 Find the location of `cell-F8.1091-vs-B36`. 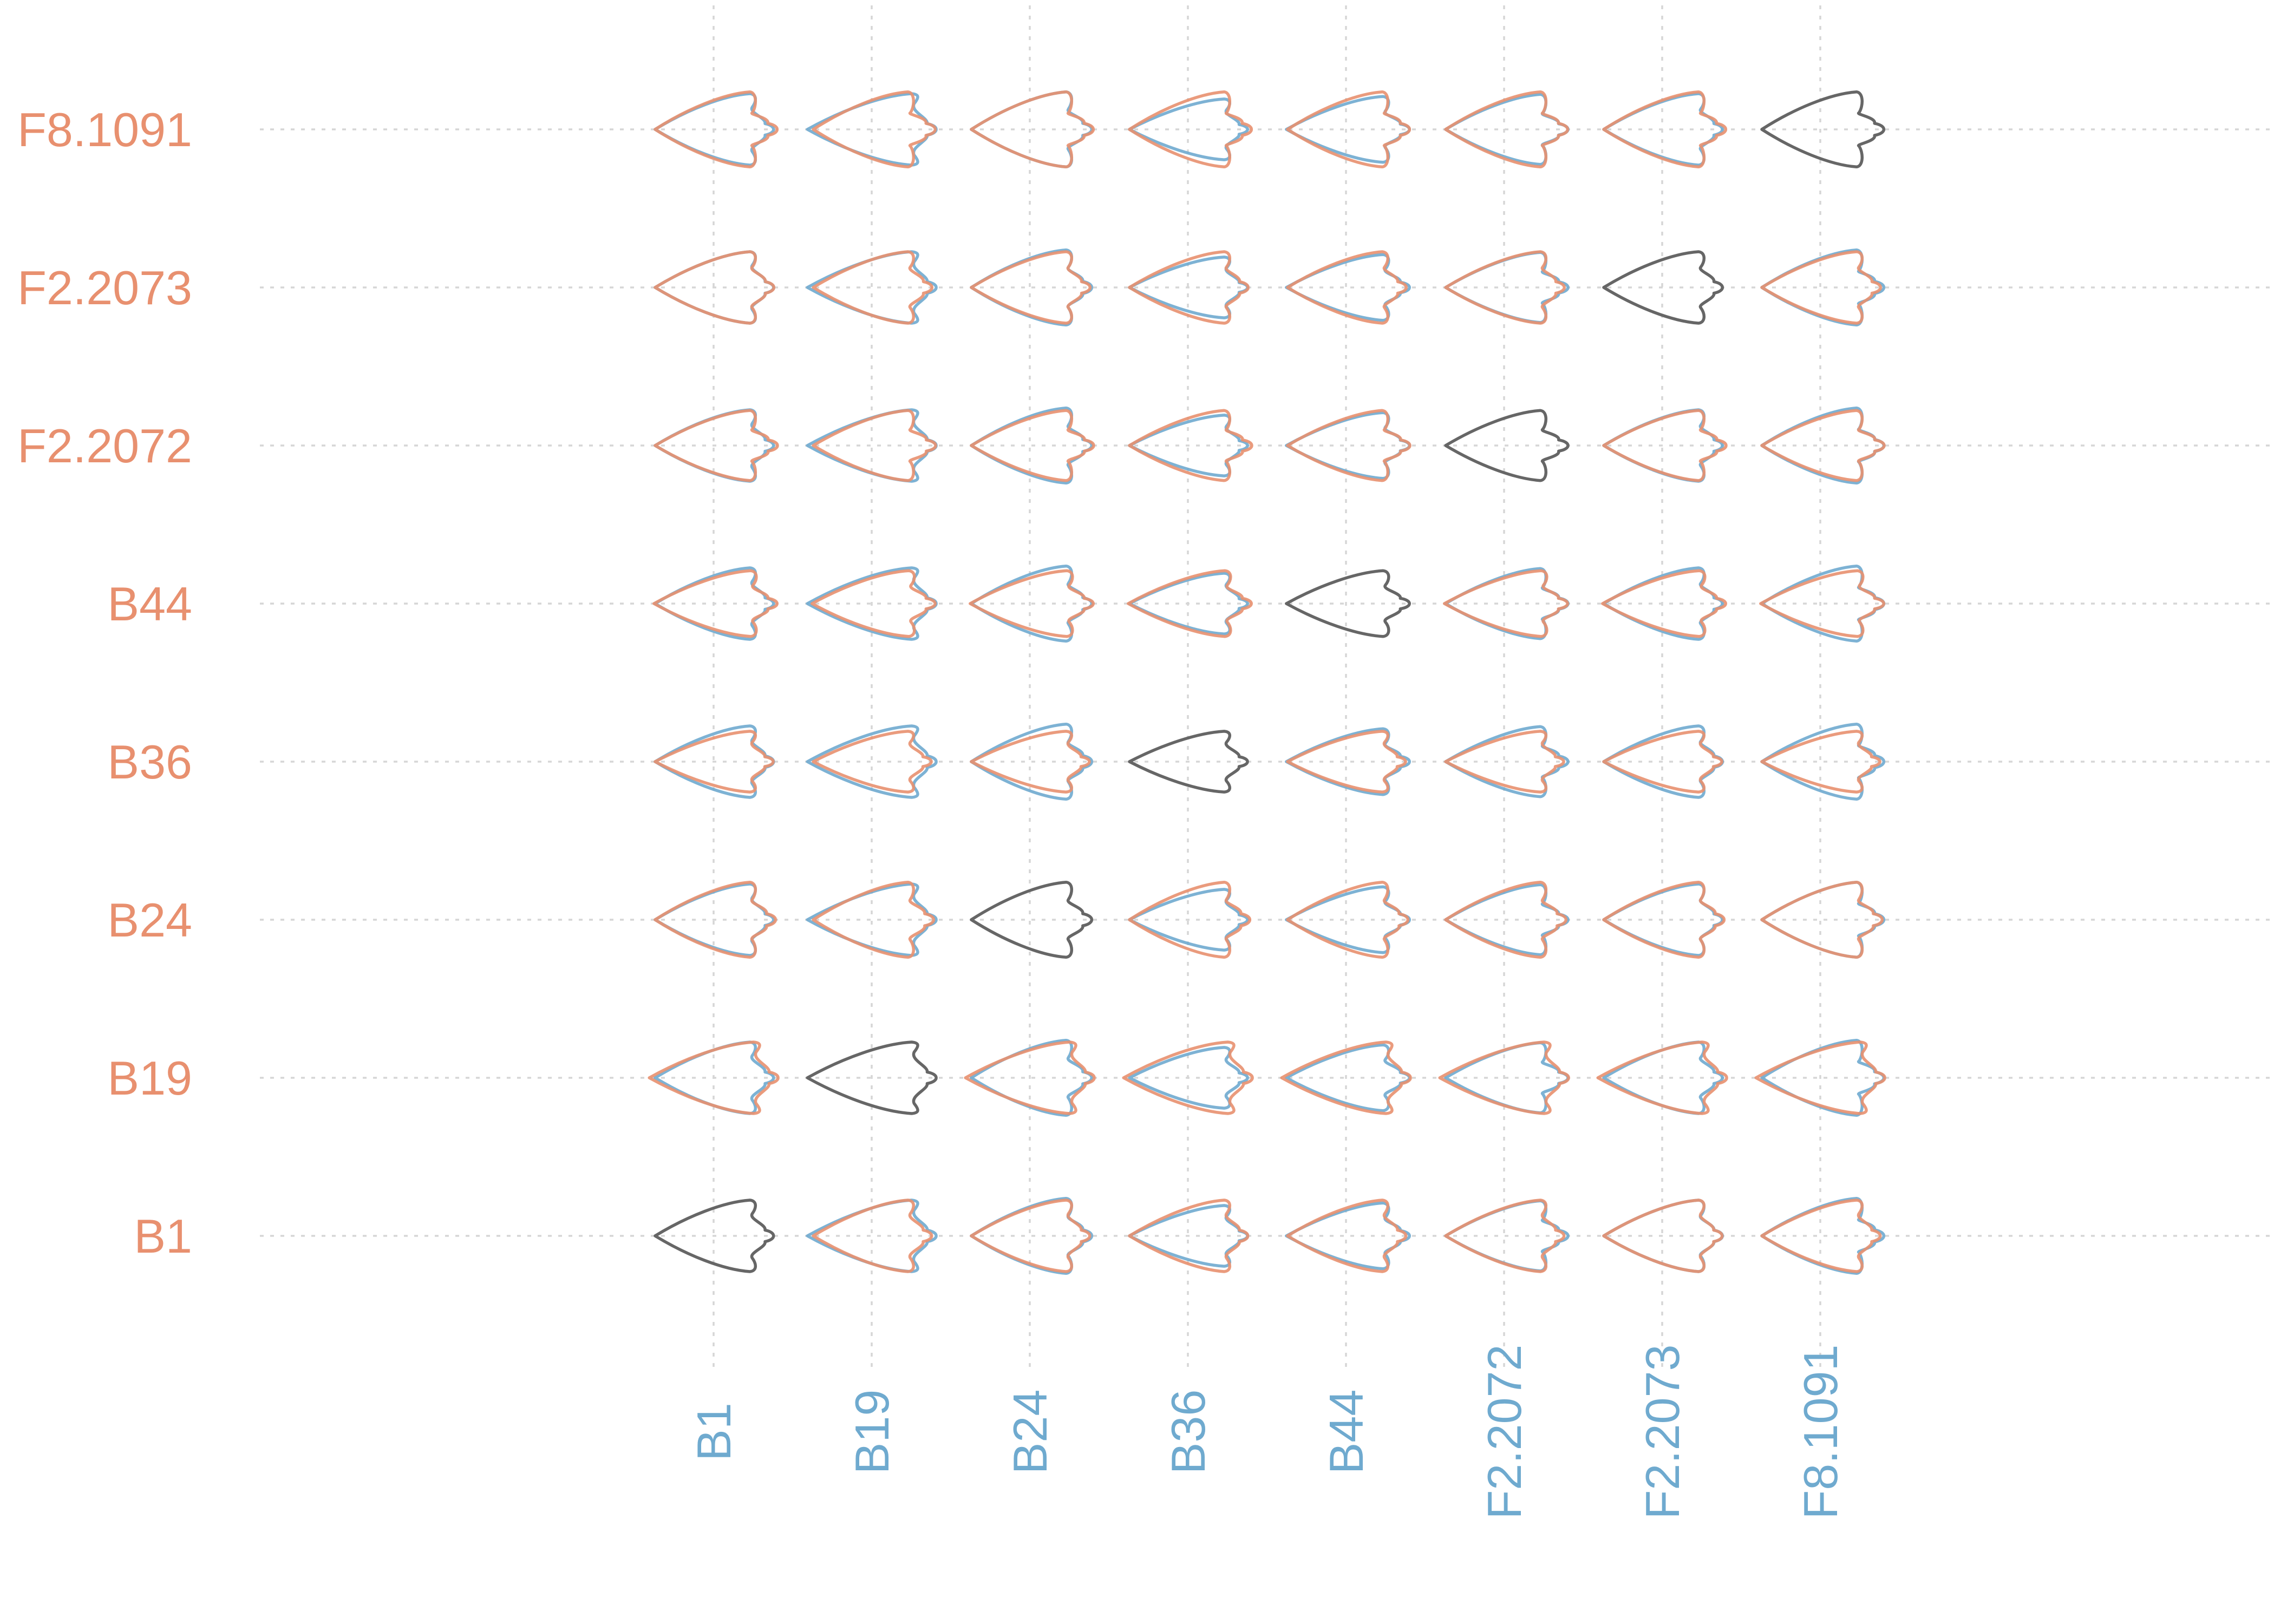

cell-F8.1091-vs-B36 is located at coordinates (1190, 129).